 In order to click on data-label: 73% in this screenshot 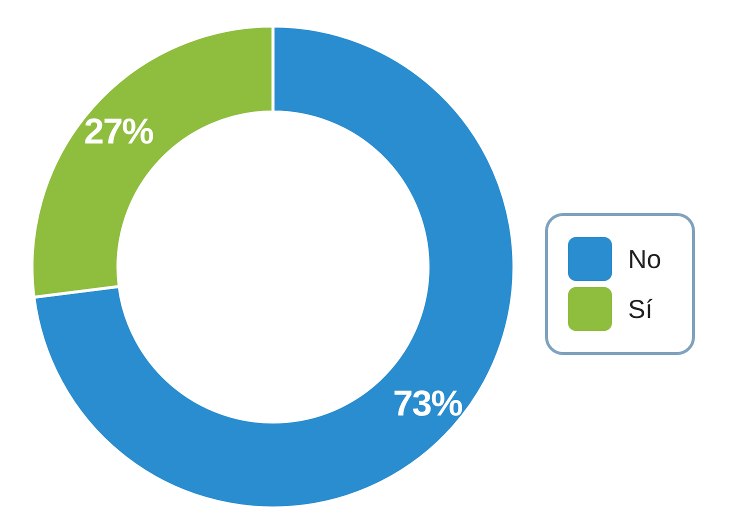, I will do `click(428, 403)`.